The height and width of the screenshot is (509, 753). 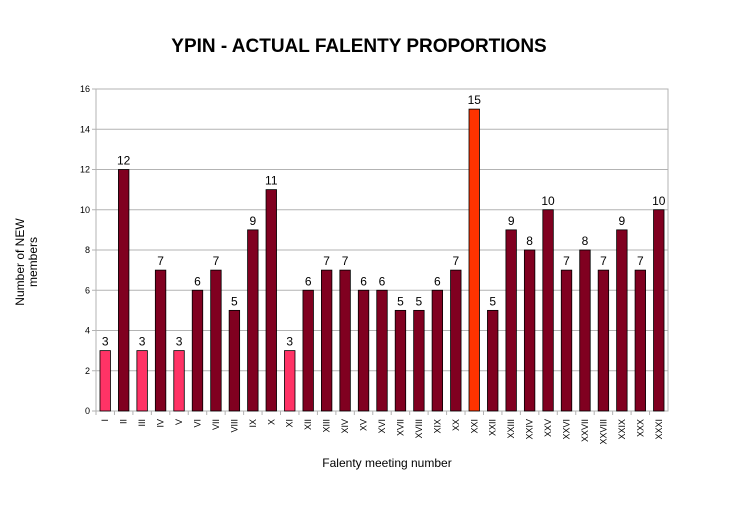 I want to click on x-tick-label: XVIII, so click(x=419, y=429).